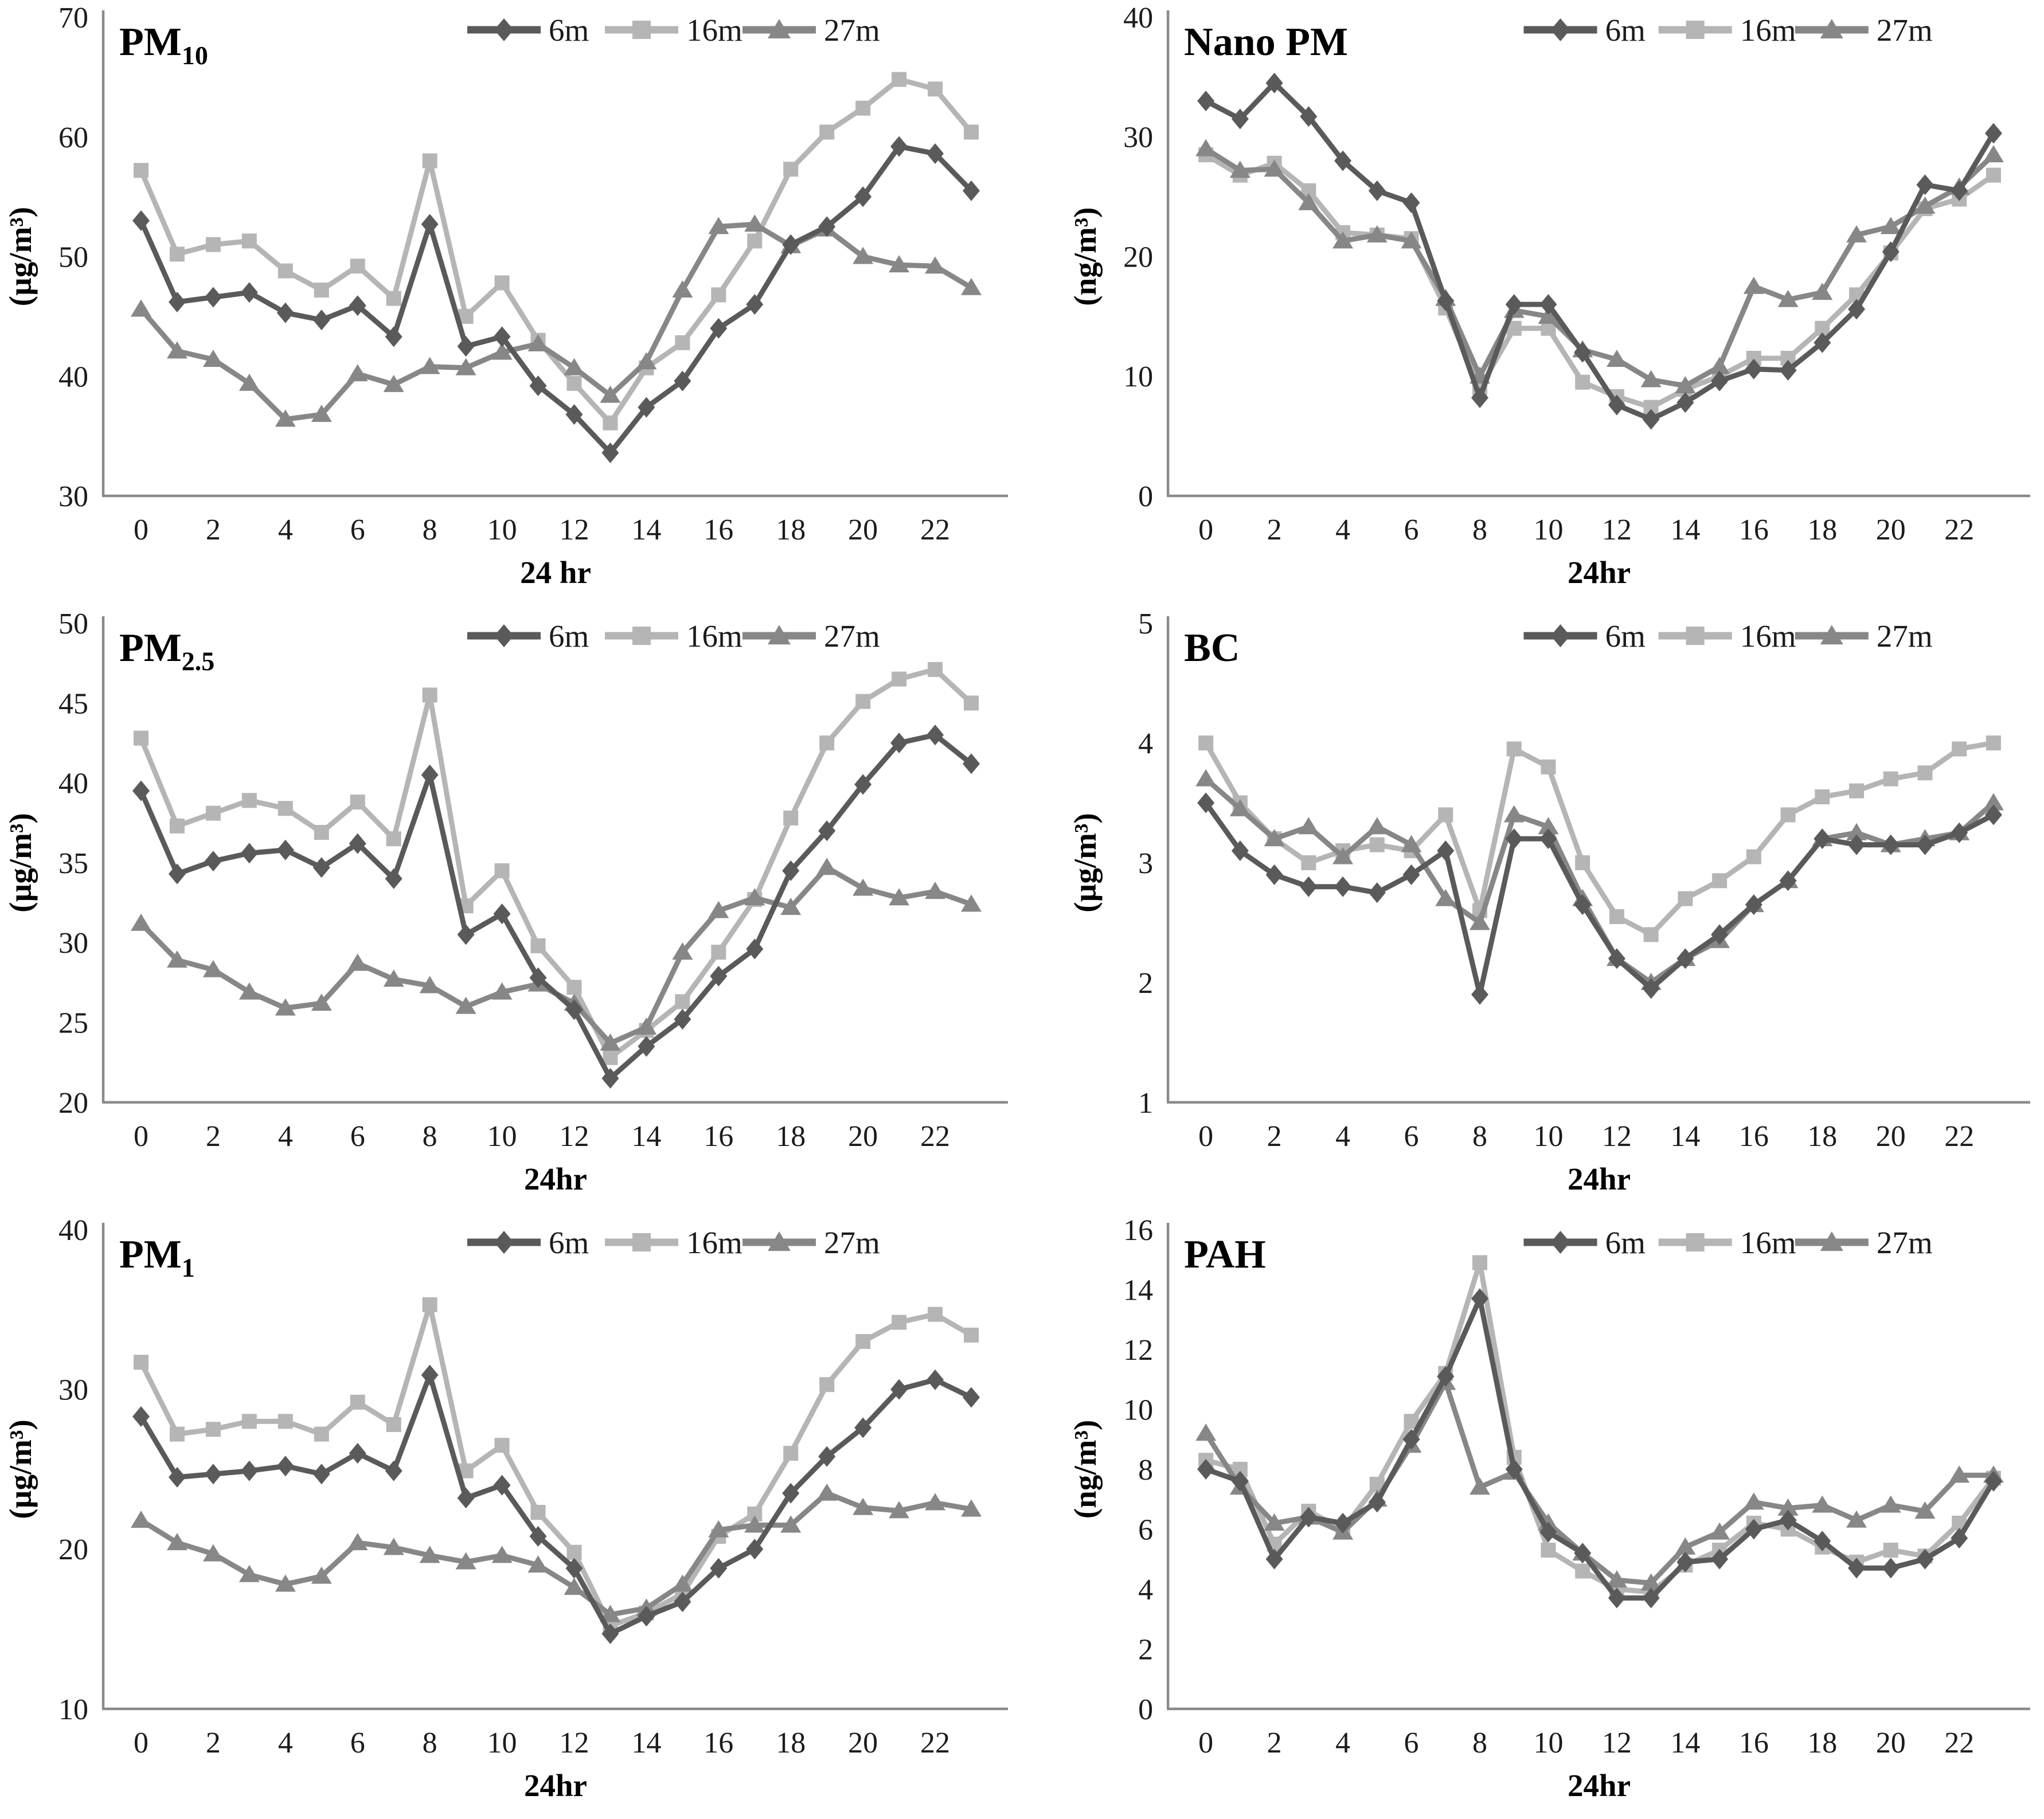 This screenshot has height=1819, width=2044. What do you see at coordinates (569, 30) in the screenshot?
I see `legend-label: 6m` at bounding box center [569, 30].